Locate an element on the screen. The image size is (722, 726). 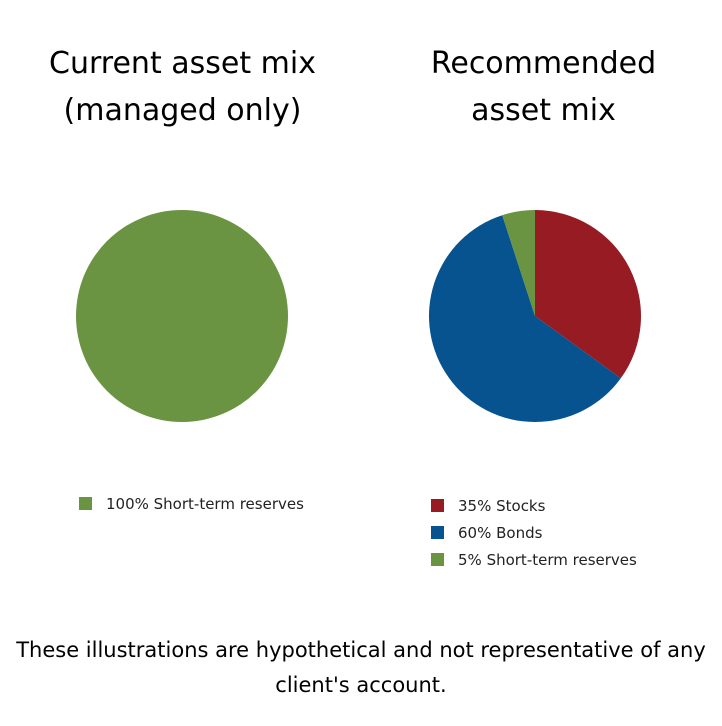
legend-item-35-stocks: 35% Stocks is located at coordinates (534, 505).